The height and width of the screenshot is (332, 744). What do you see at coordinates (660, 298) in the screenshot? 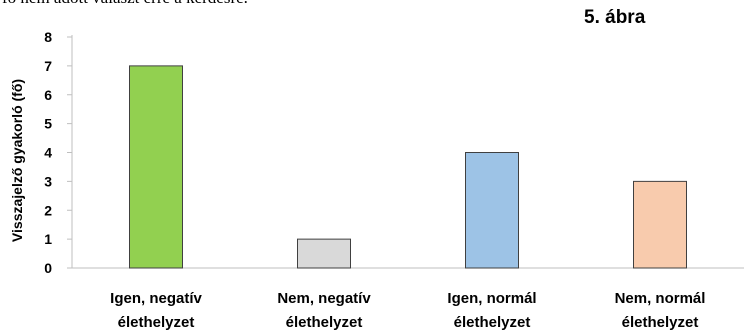
I see `x-tick-label: Nem, normál` at bounding box center [660, 298].